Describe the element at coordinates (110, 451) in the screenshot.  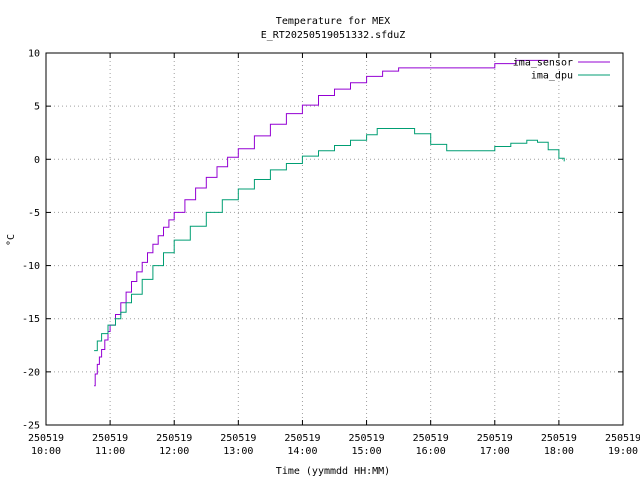
I see `x-tick-time-label: 11:00` at that location.